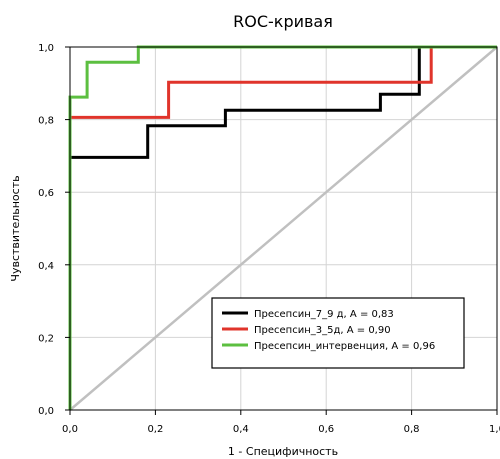 The width and height of the screenshot is (500, 459). Describe the element at coordinates (15, 228) in the screenshot. I see `y-axis-title: Чувствительность` at that location.